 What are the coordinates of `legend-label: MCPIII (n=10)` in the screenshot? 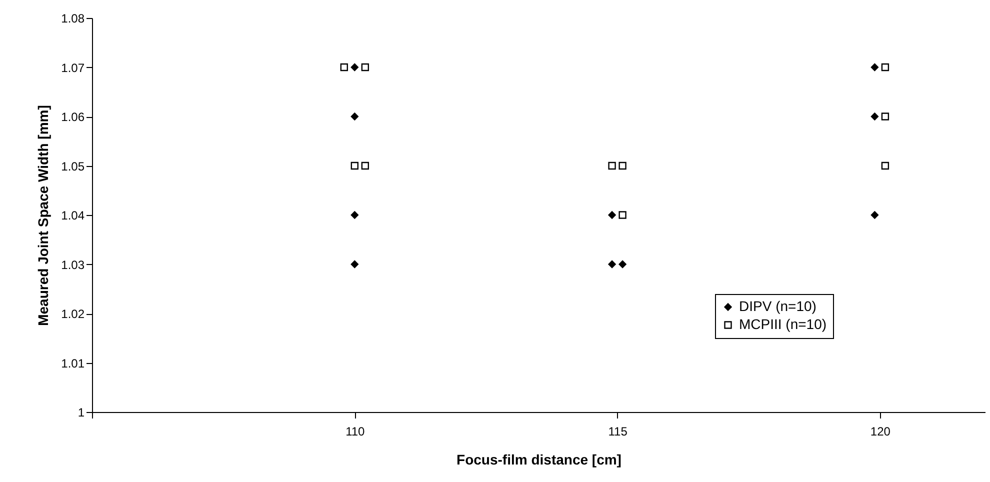 It's located at (783, 324).